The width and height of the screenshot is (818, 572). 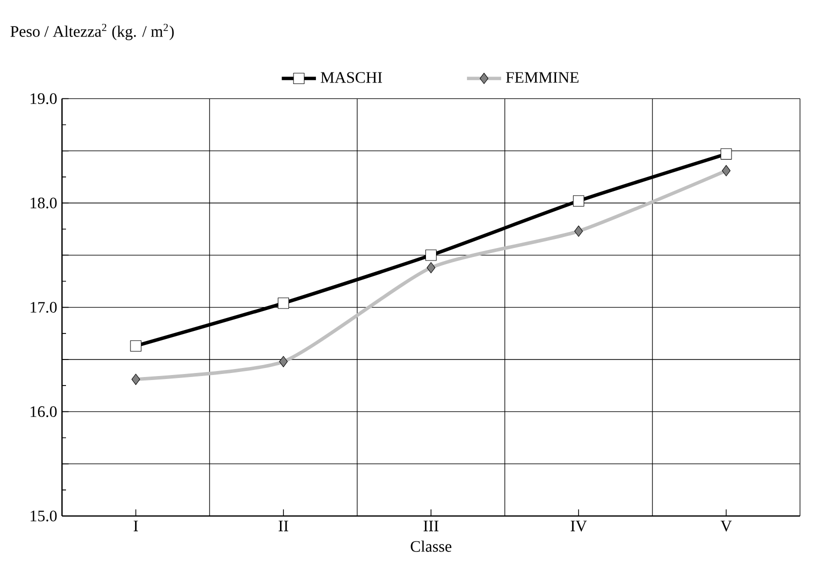 What do you see at coordinates (43, 203) in the screenshot?
I see `y-tick-label: 18.0` at bounding box center [43, 203].